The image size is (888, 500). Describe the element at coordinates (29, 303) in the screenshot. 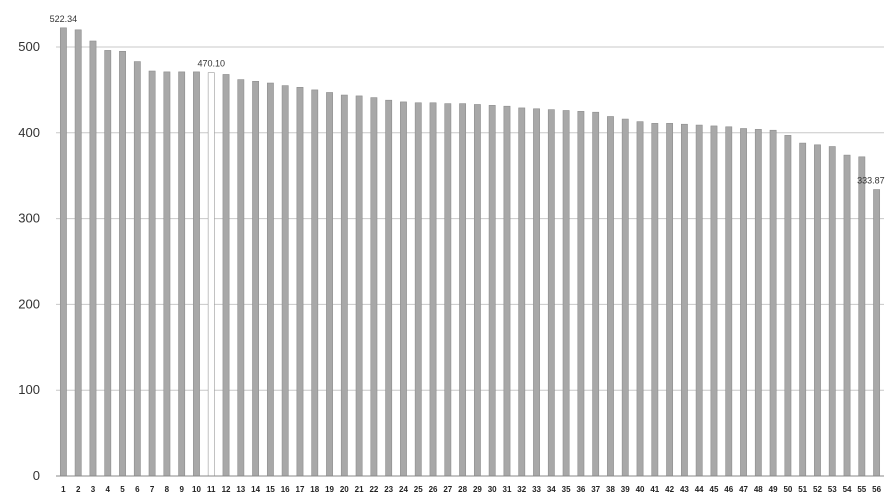

I see `y-tick-label: 200` at that location.